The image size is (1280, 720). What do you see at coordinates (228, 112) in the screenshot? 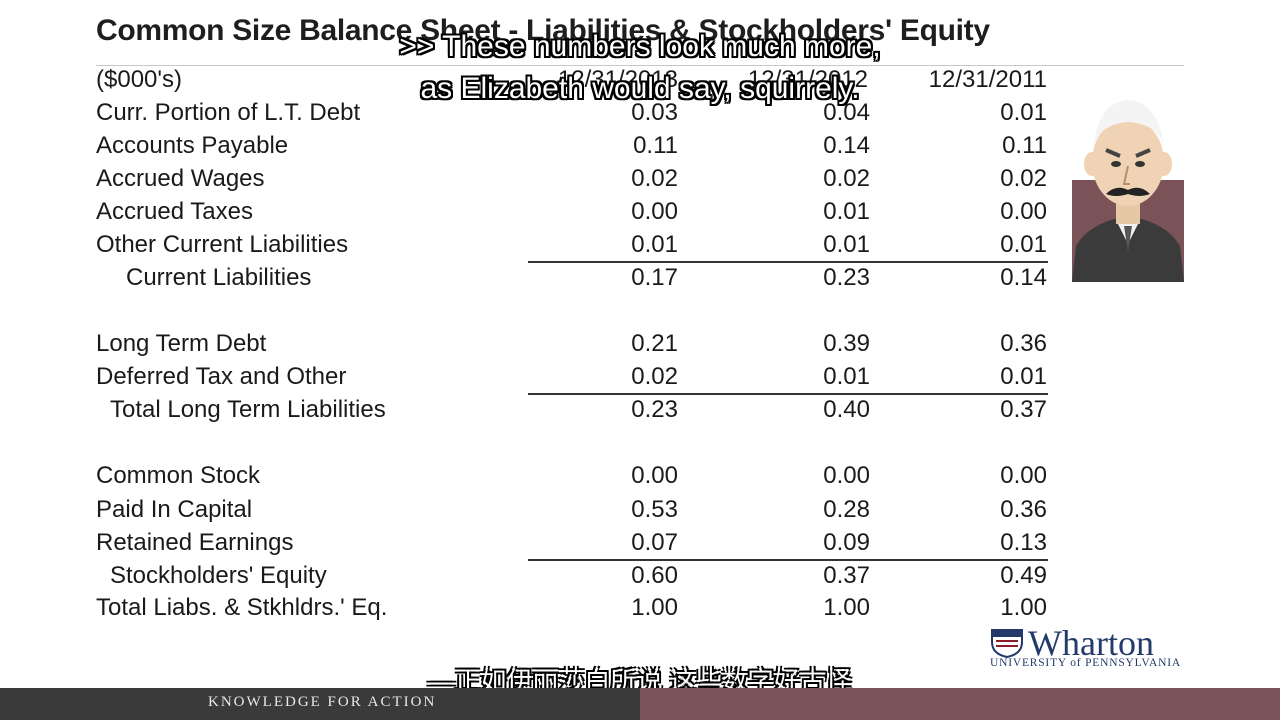
I see `row-label: Curr. Portion of L.T. Debt` at bounding box center [228, 112].